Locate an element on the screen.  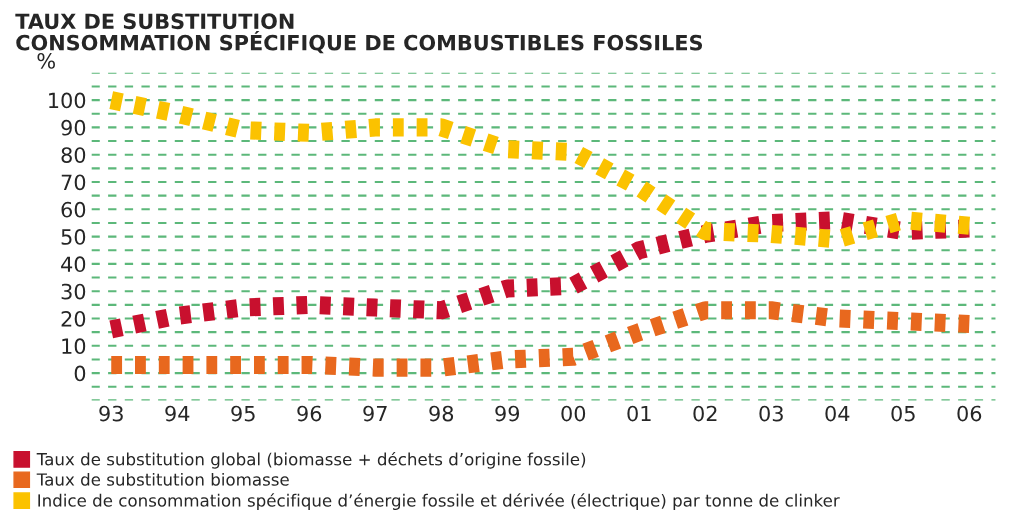
y-tick-label: 60 is located at coordinates (73, 209).